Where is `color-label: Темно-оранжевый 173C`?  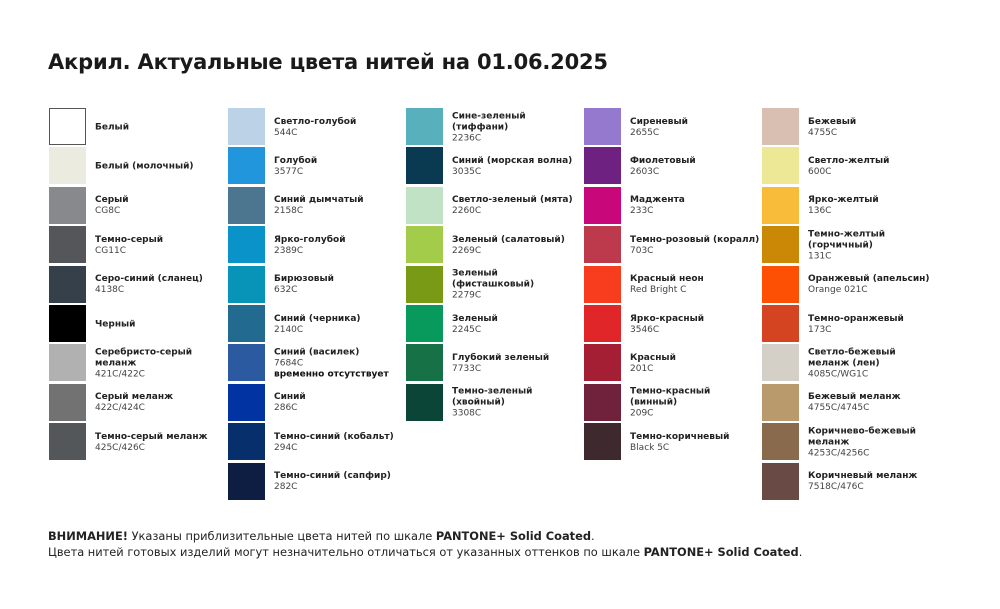 color-label: Темно-оранжевый 173C is located at coordinates (873, 325).